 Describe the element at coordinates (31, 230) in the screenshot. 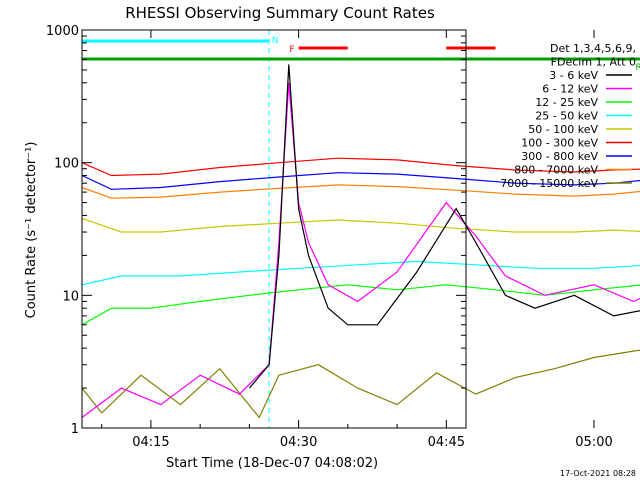

I see `y-axis-label: Count Rate (s⁻¹ detector⁻¹)` at that location.